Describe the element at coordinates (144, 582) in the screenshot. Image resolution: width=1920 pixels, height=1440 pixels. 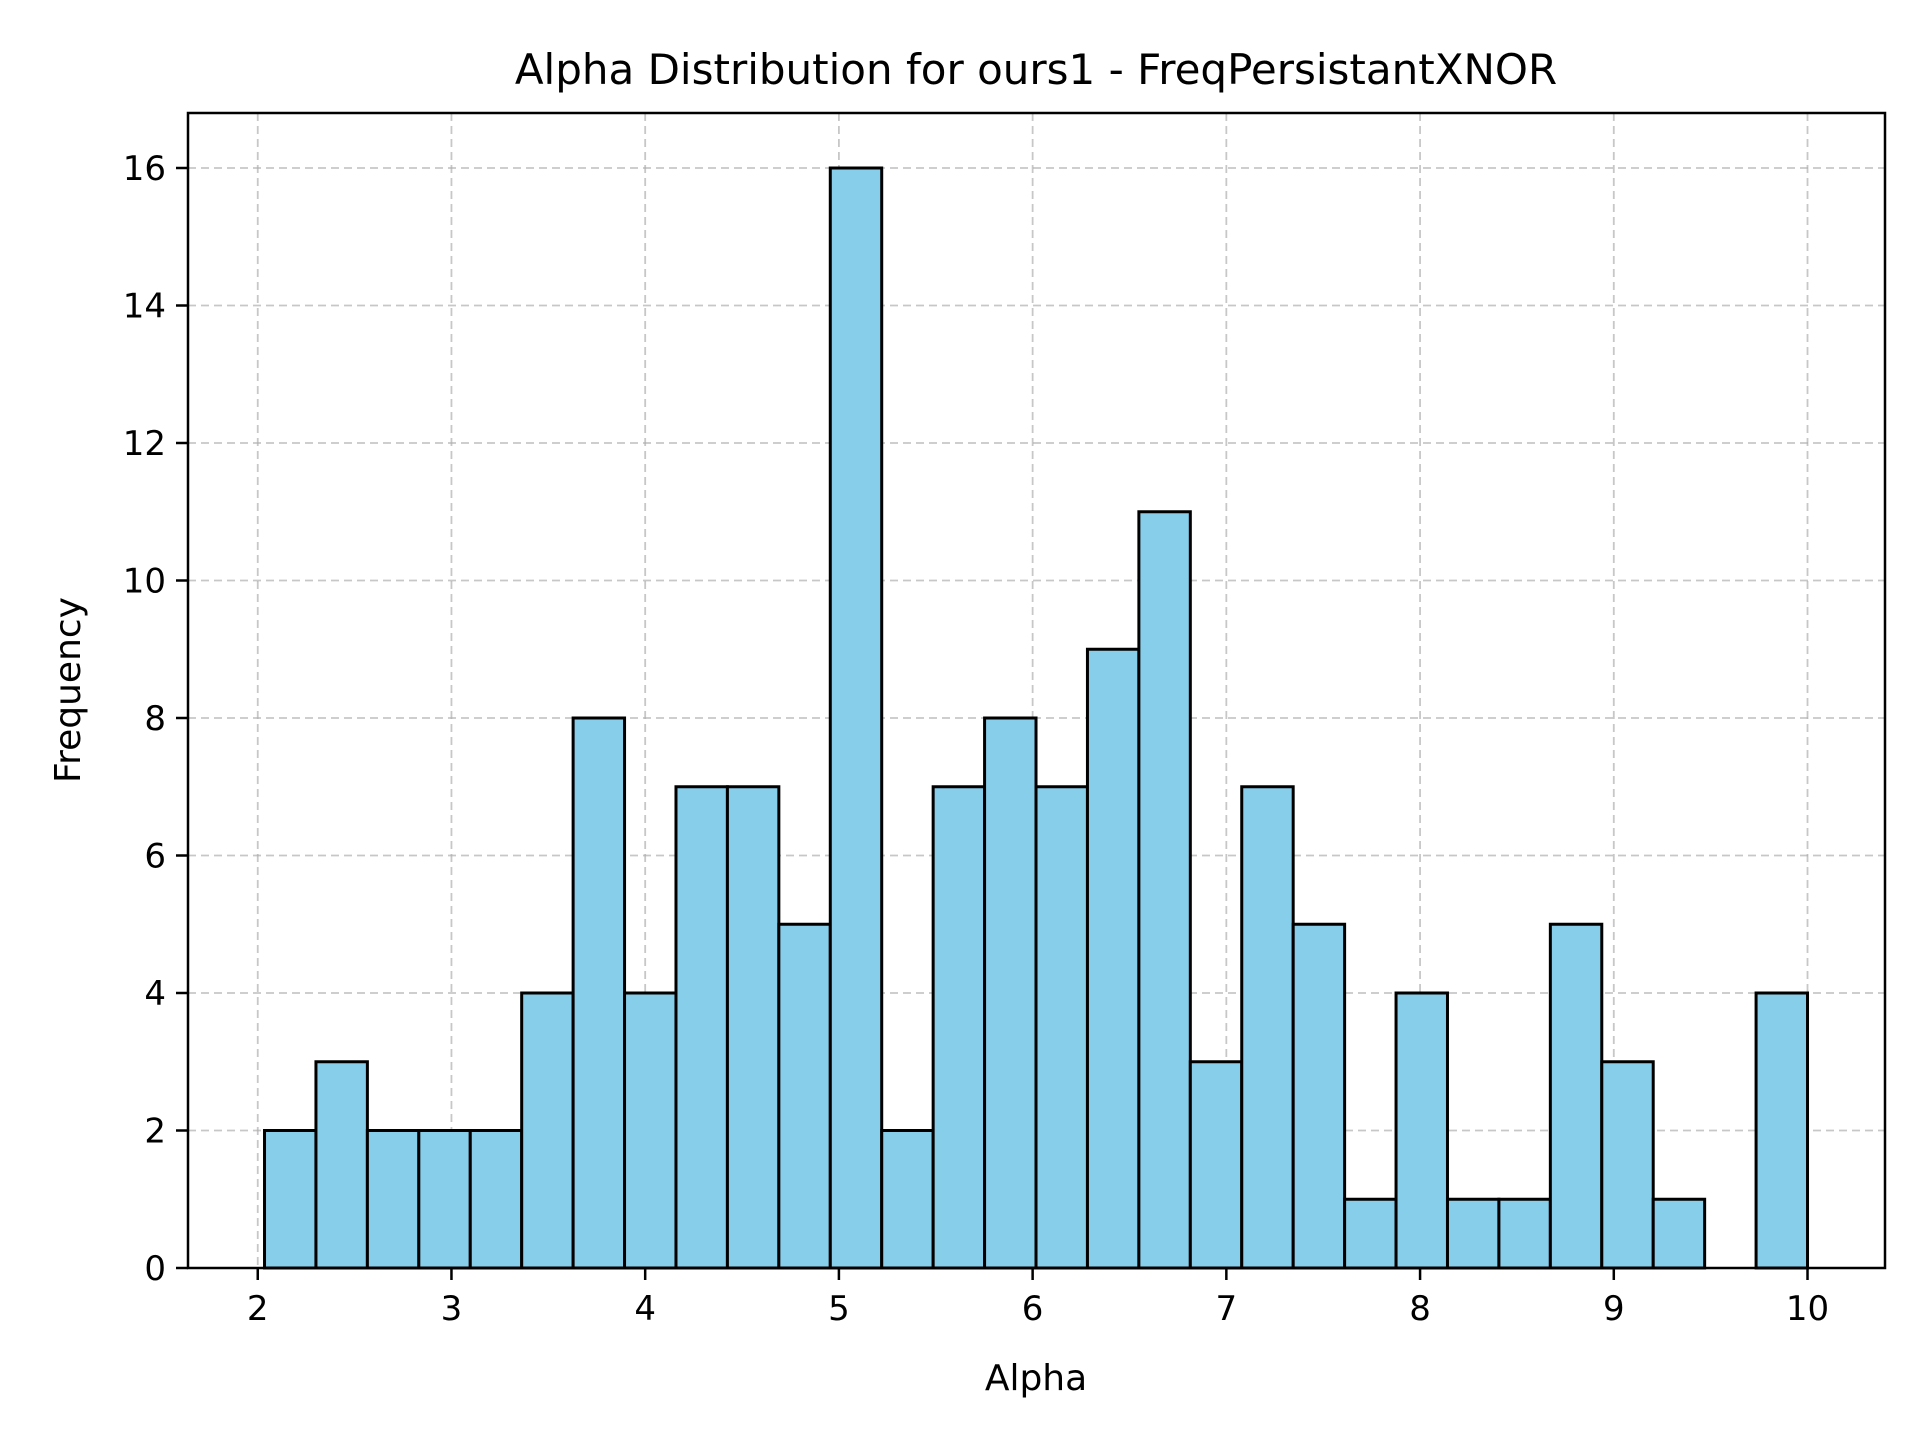
I see `y-tick-label: 10` at that location.